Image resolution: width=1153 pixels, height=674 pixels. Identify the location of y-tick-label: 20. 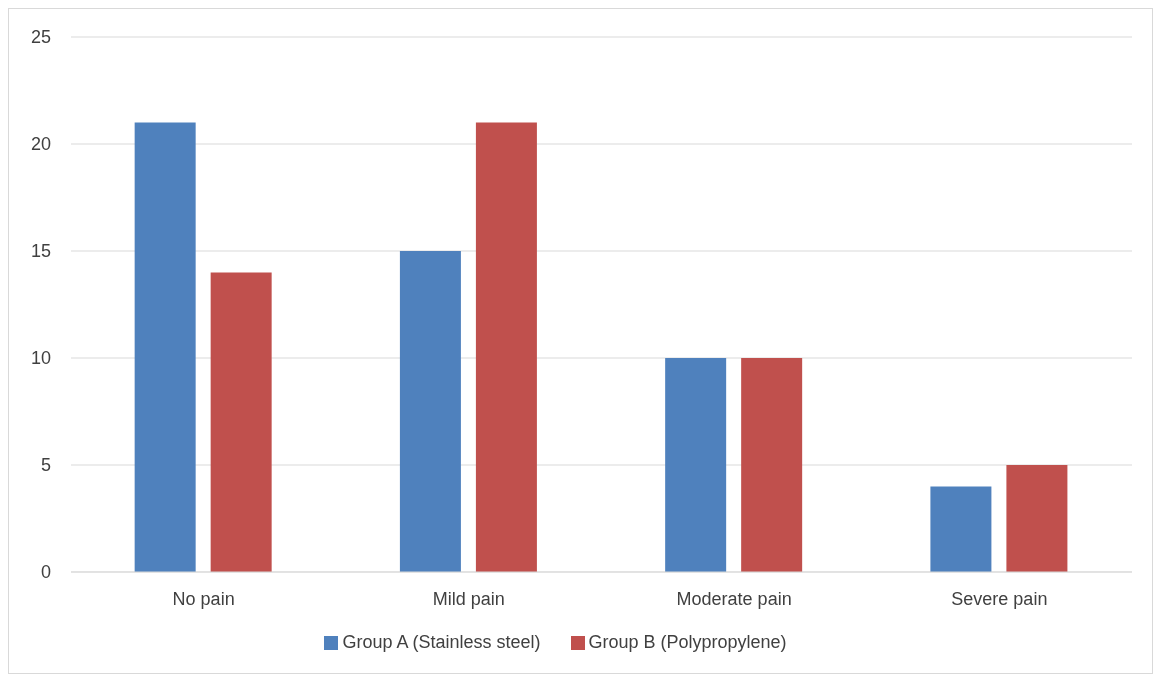
(40, 144).